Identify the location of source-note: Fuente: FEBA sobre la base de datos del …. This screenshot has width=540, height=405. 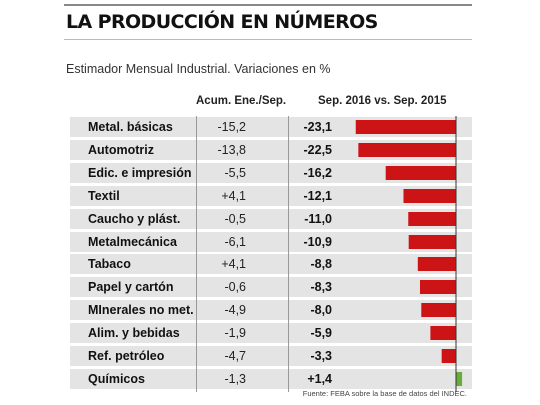
(384, 393).